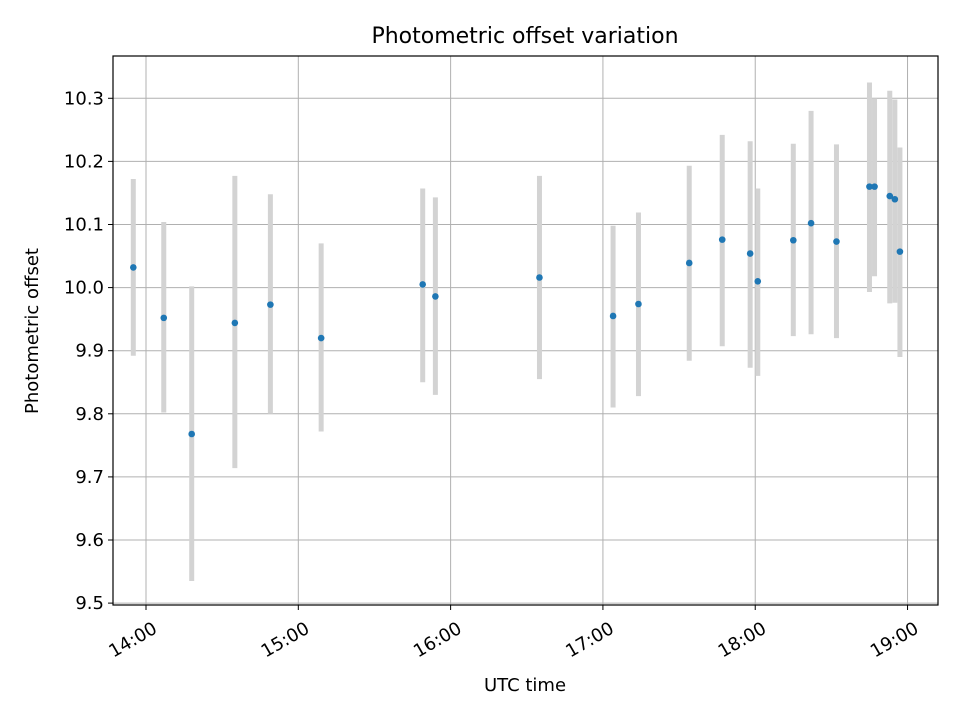 The image size is (960, 720). I want to click on y-tick-label: 9.6, so click(89, 540).